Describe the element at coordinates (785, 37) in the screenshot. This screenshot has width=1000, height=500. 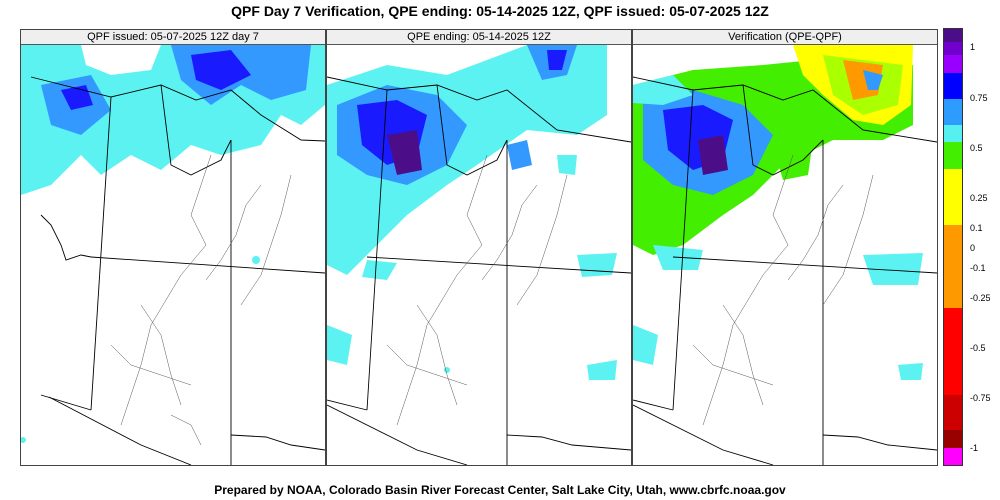
I see `verification-panel-header: Verification (QPE-QPF)` at that location.